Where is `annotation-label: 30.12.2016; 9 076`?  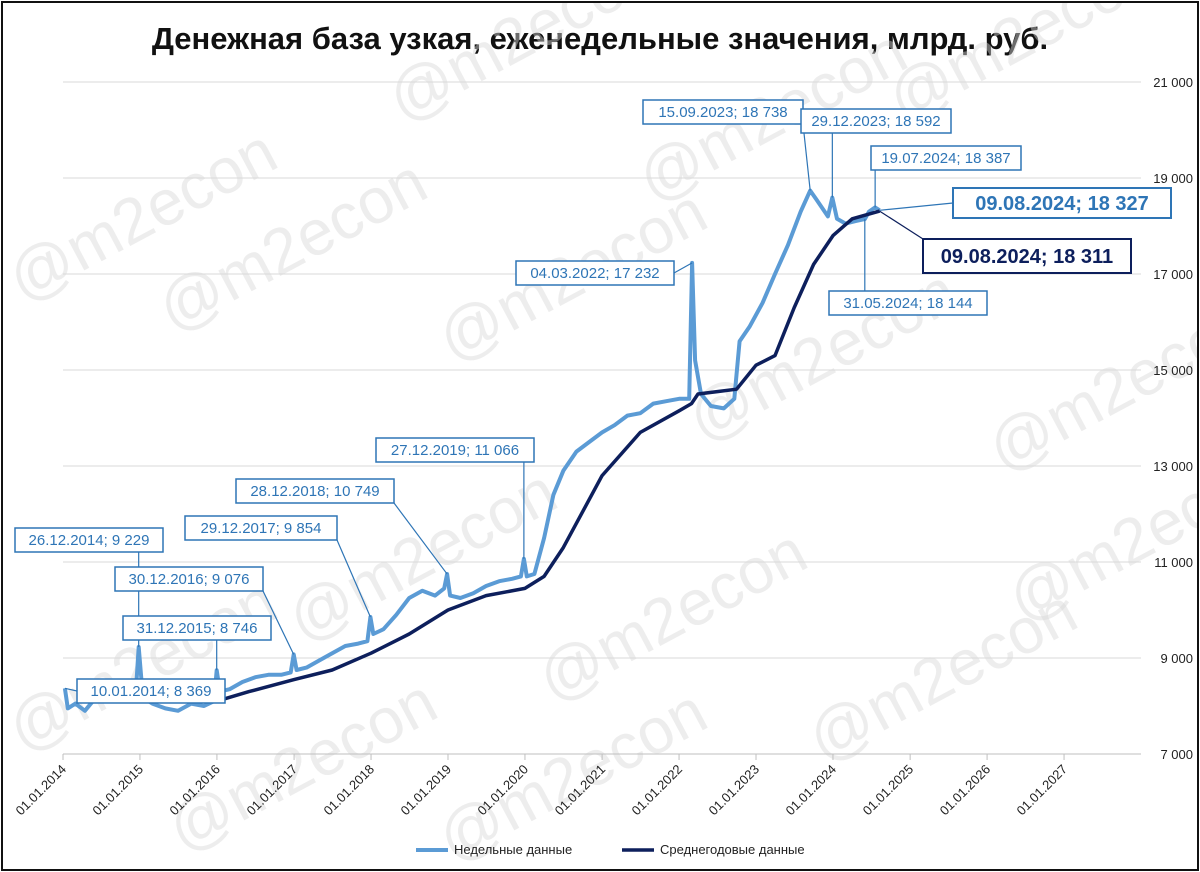
annotation-label: 30.12.2016; 9 076 is located at coordinates (189, 579).